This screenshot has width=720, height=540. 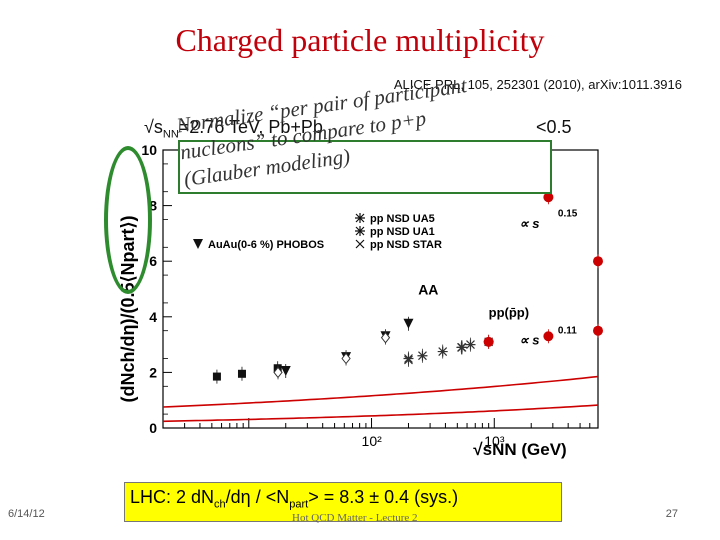 I want to click on footer-page-number: 27, so click(x=671, y=514).